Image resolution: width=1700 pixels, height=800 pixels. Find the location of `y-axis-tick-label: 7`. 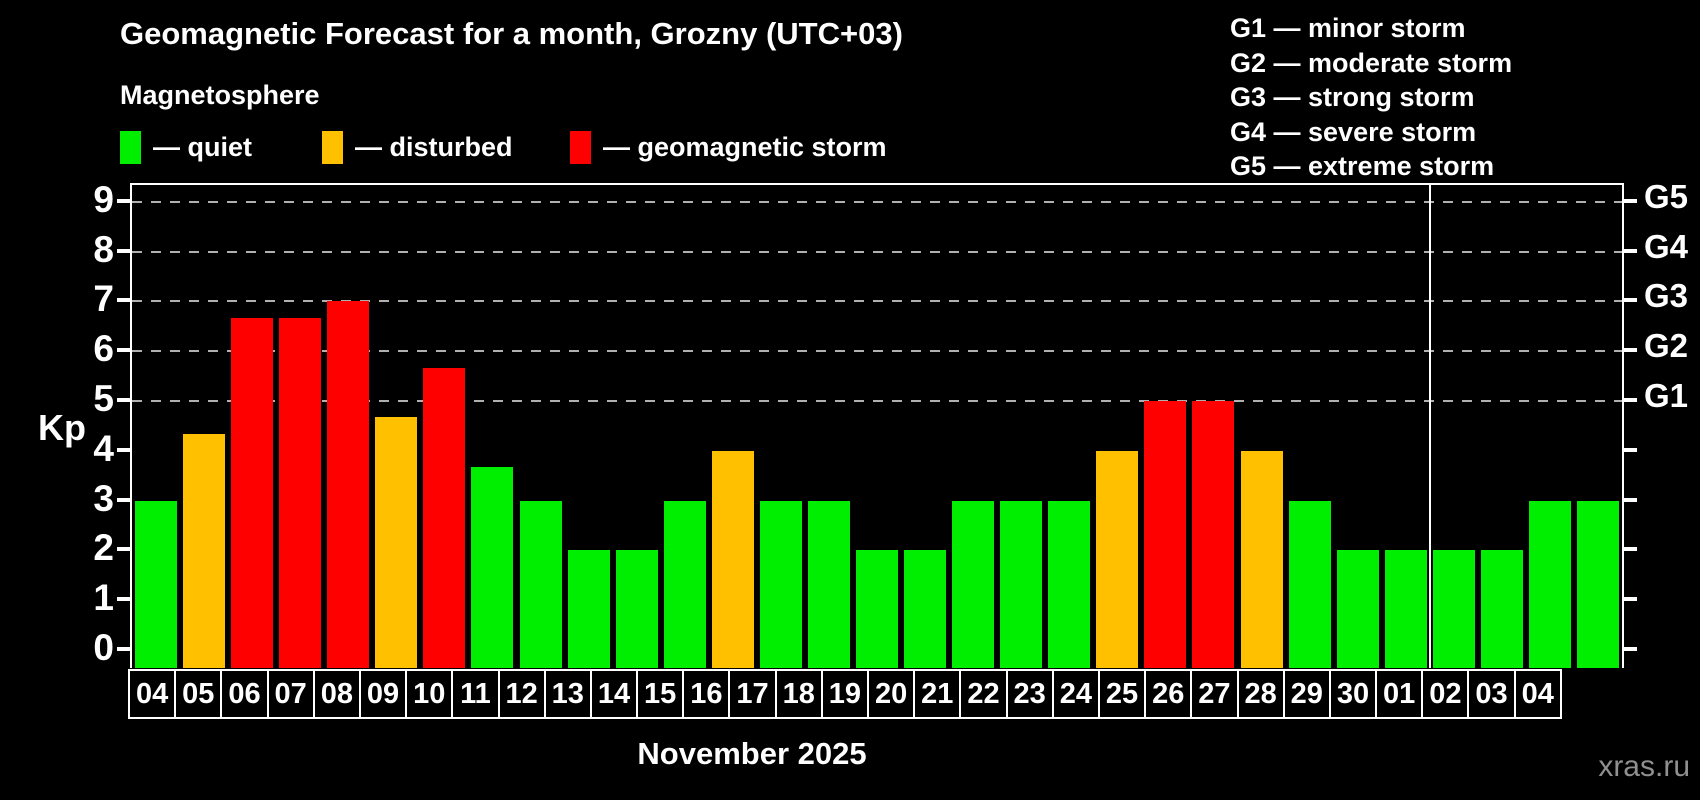

y-axis-tick-label: 7 is located at coordinates (103, 299).